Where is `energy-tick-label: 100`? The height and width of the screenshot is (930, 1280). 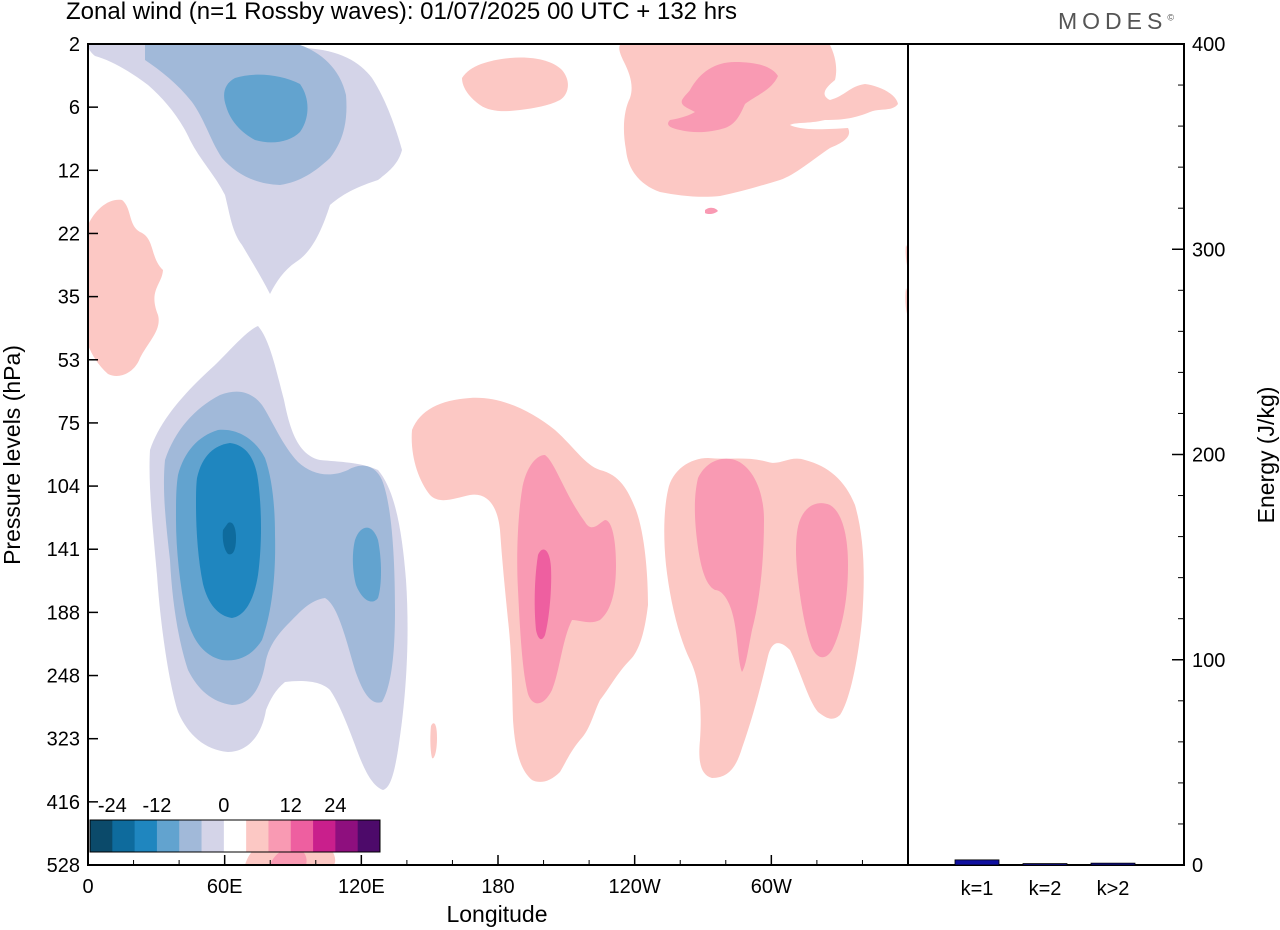 energy-tick-label: 100 is located at coordinates (1208, 661).